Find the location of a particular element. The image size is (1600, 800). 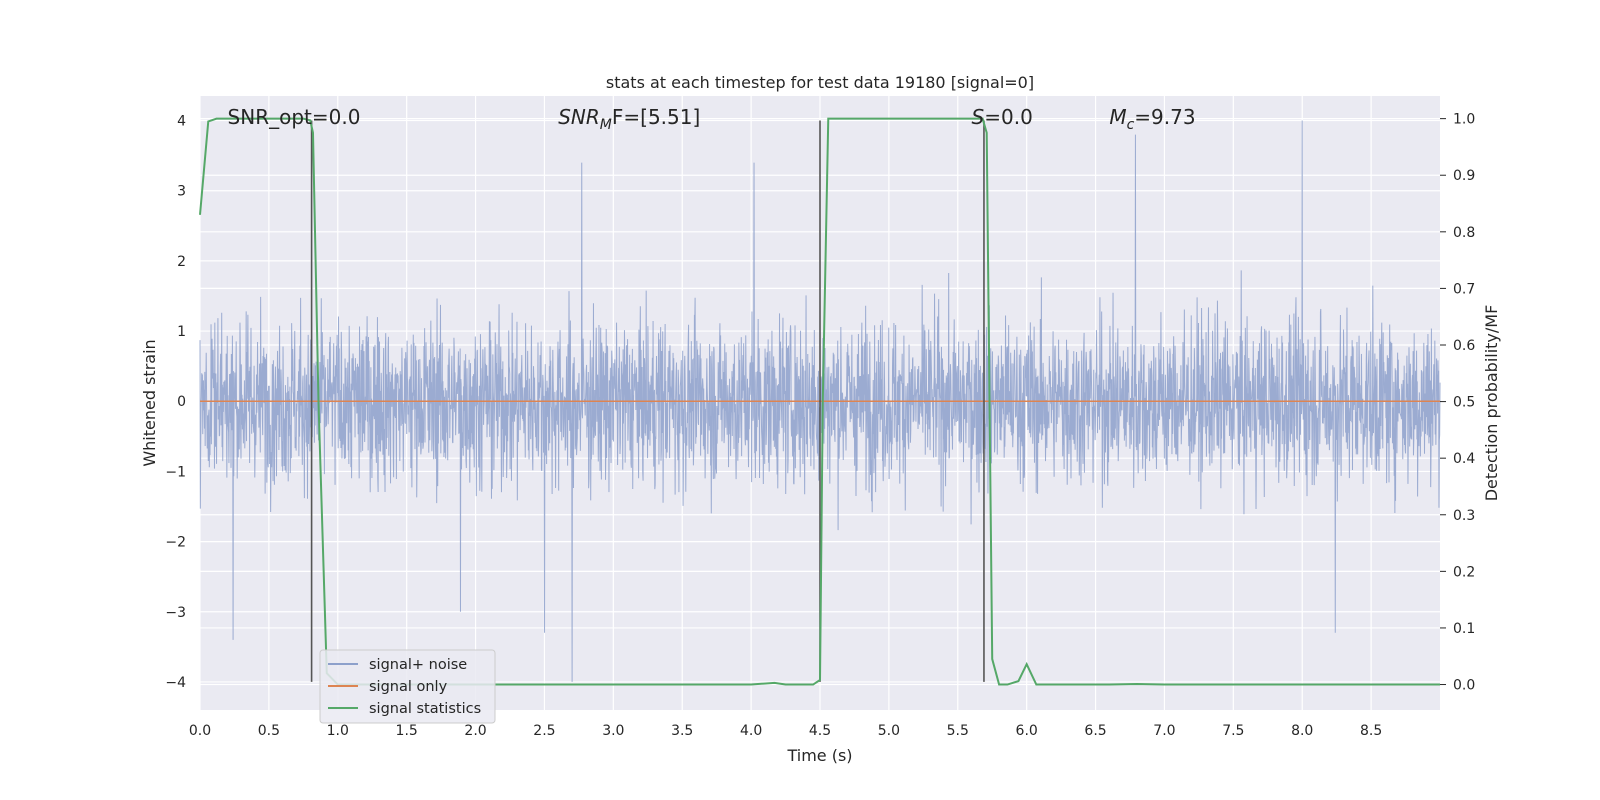

y-tick-label: −3 is located at coordinates (175, 613).